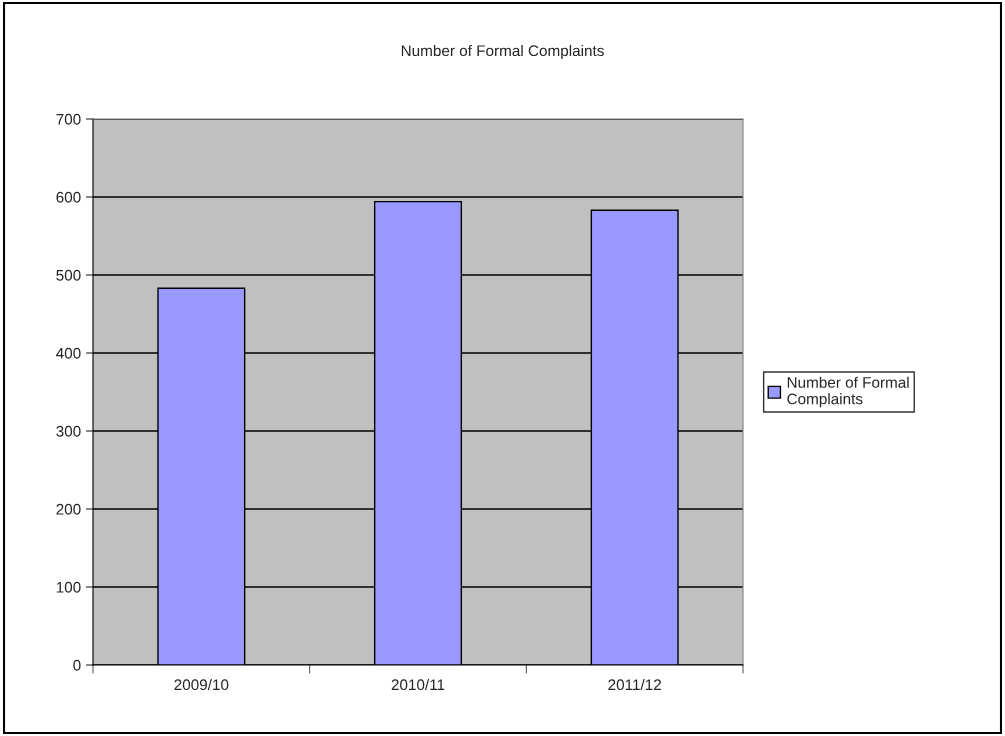  I want to click on y-tick-label: 700, so click(68, 119).